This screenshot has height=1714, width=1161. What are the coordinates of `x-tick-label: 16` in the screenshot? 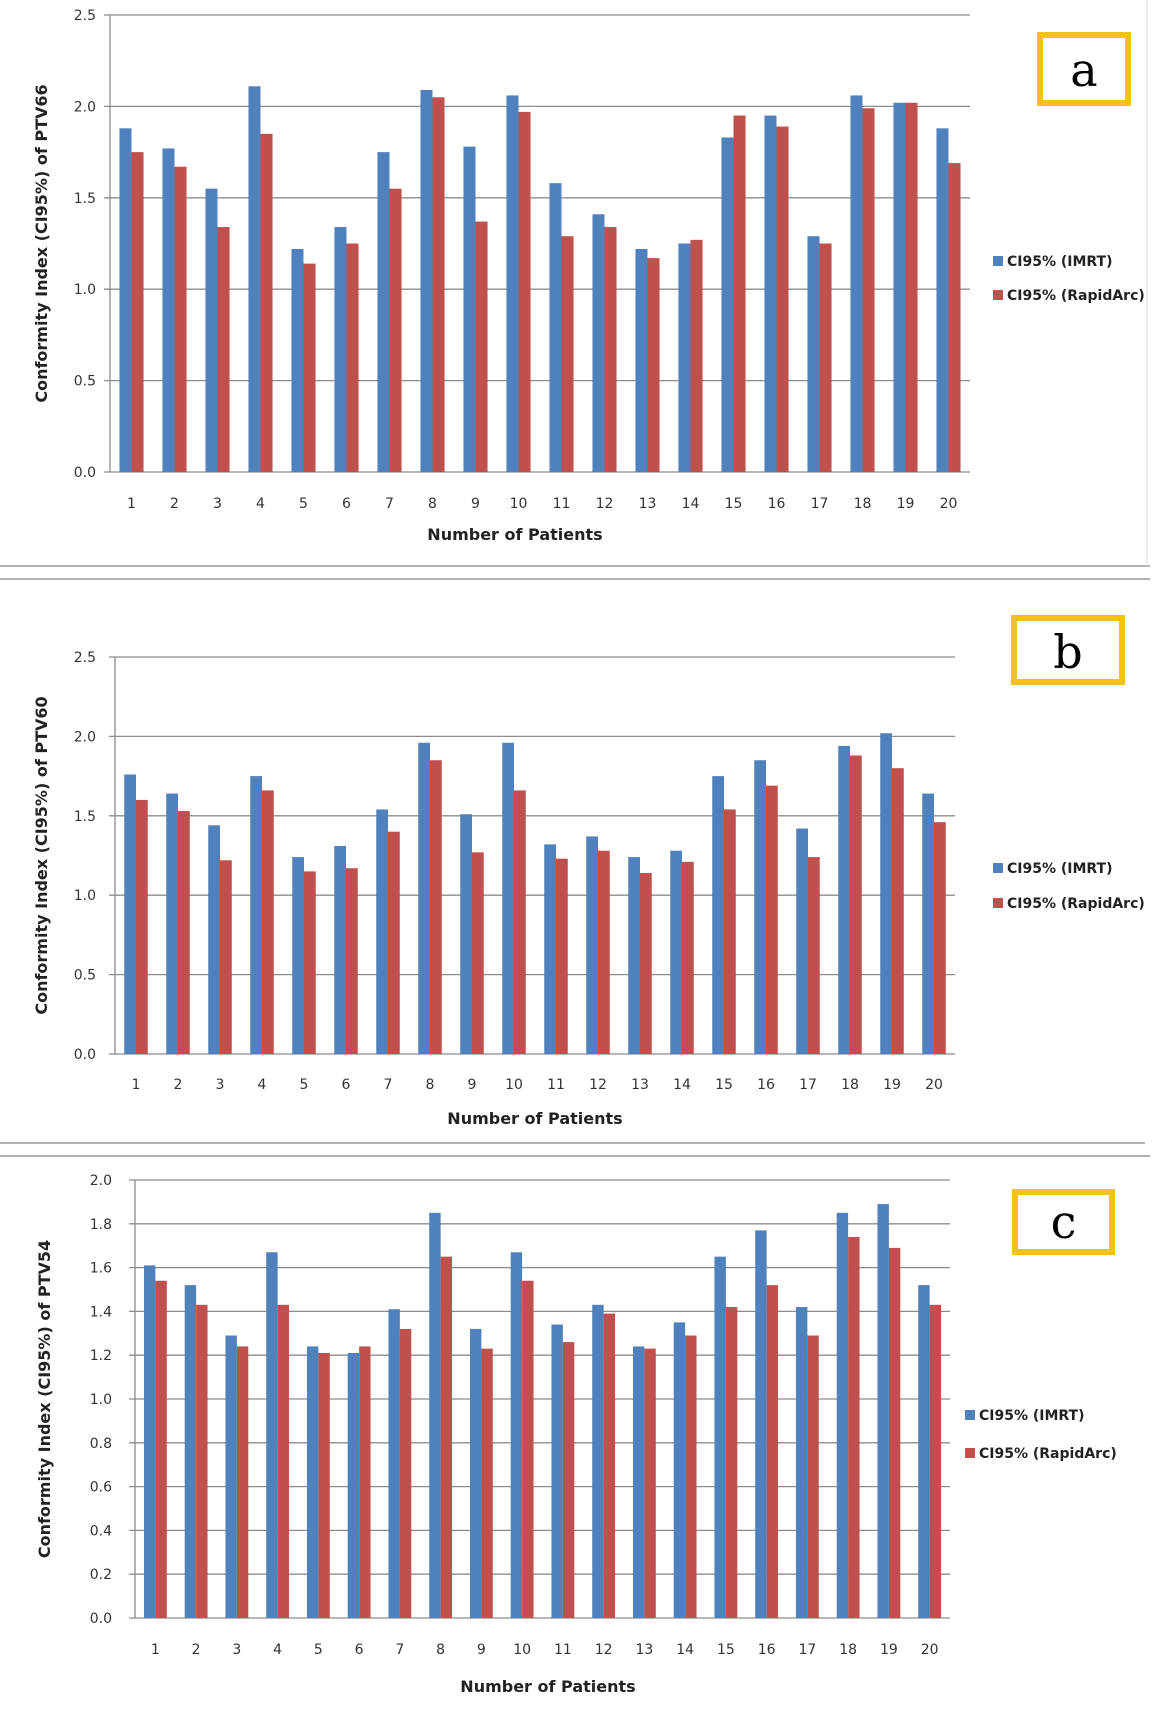 It's located at (766, 1085).